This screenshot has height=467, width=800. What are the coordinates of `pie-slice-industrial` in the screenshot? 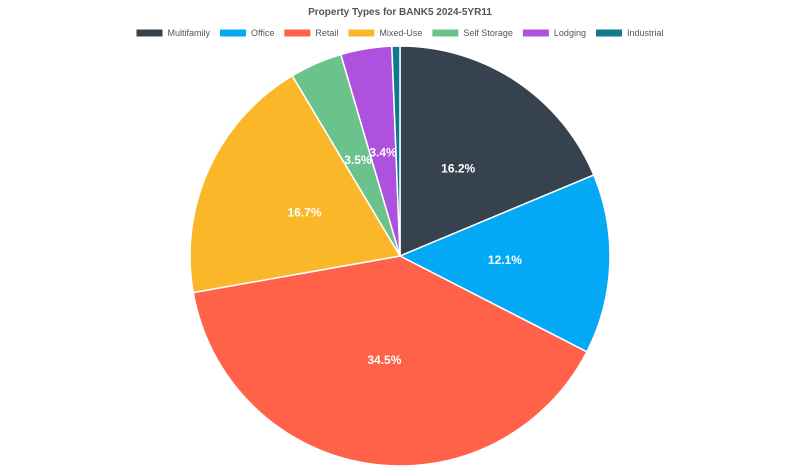 It's located at (396, 151).